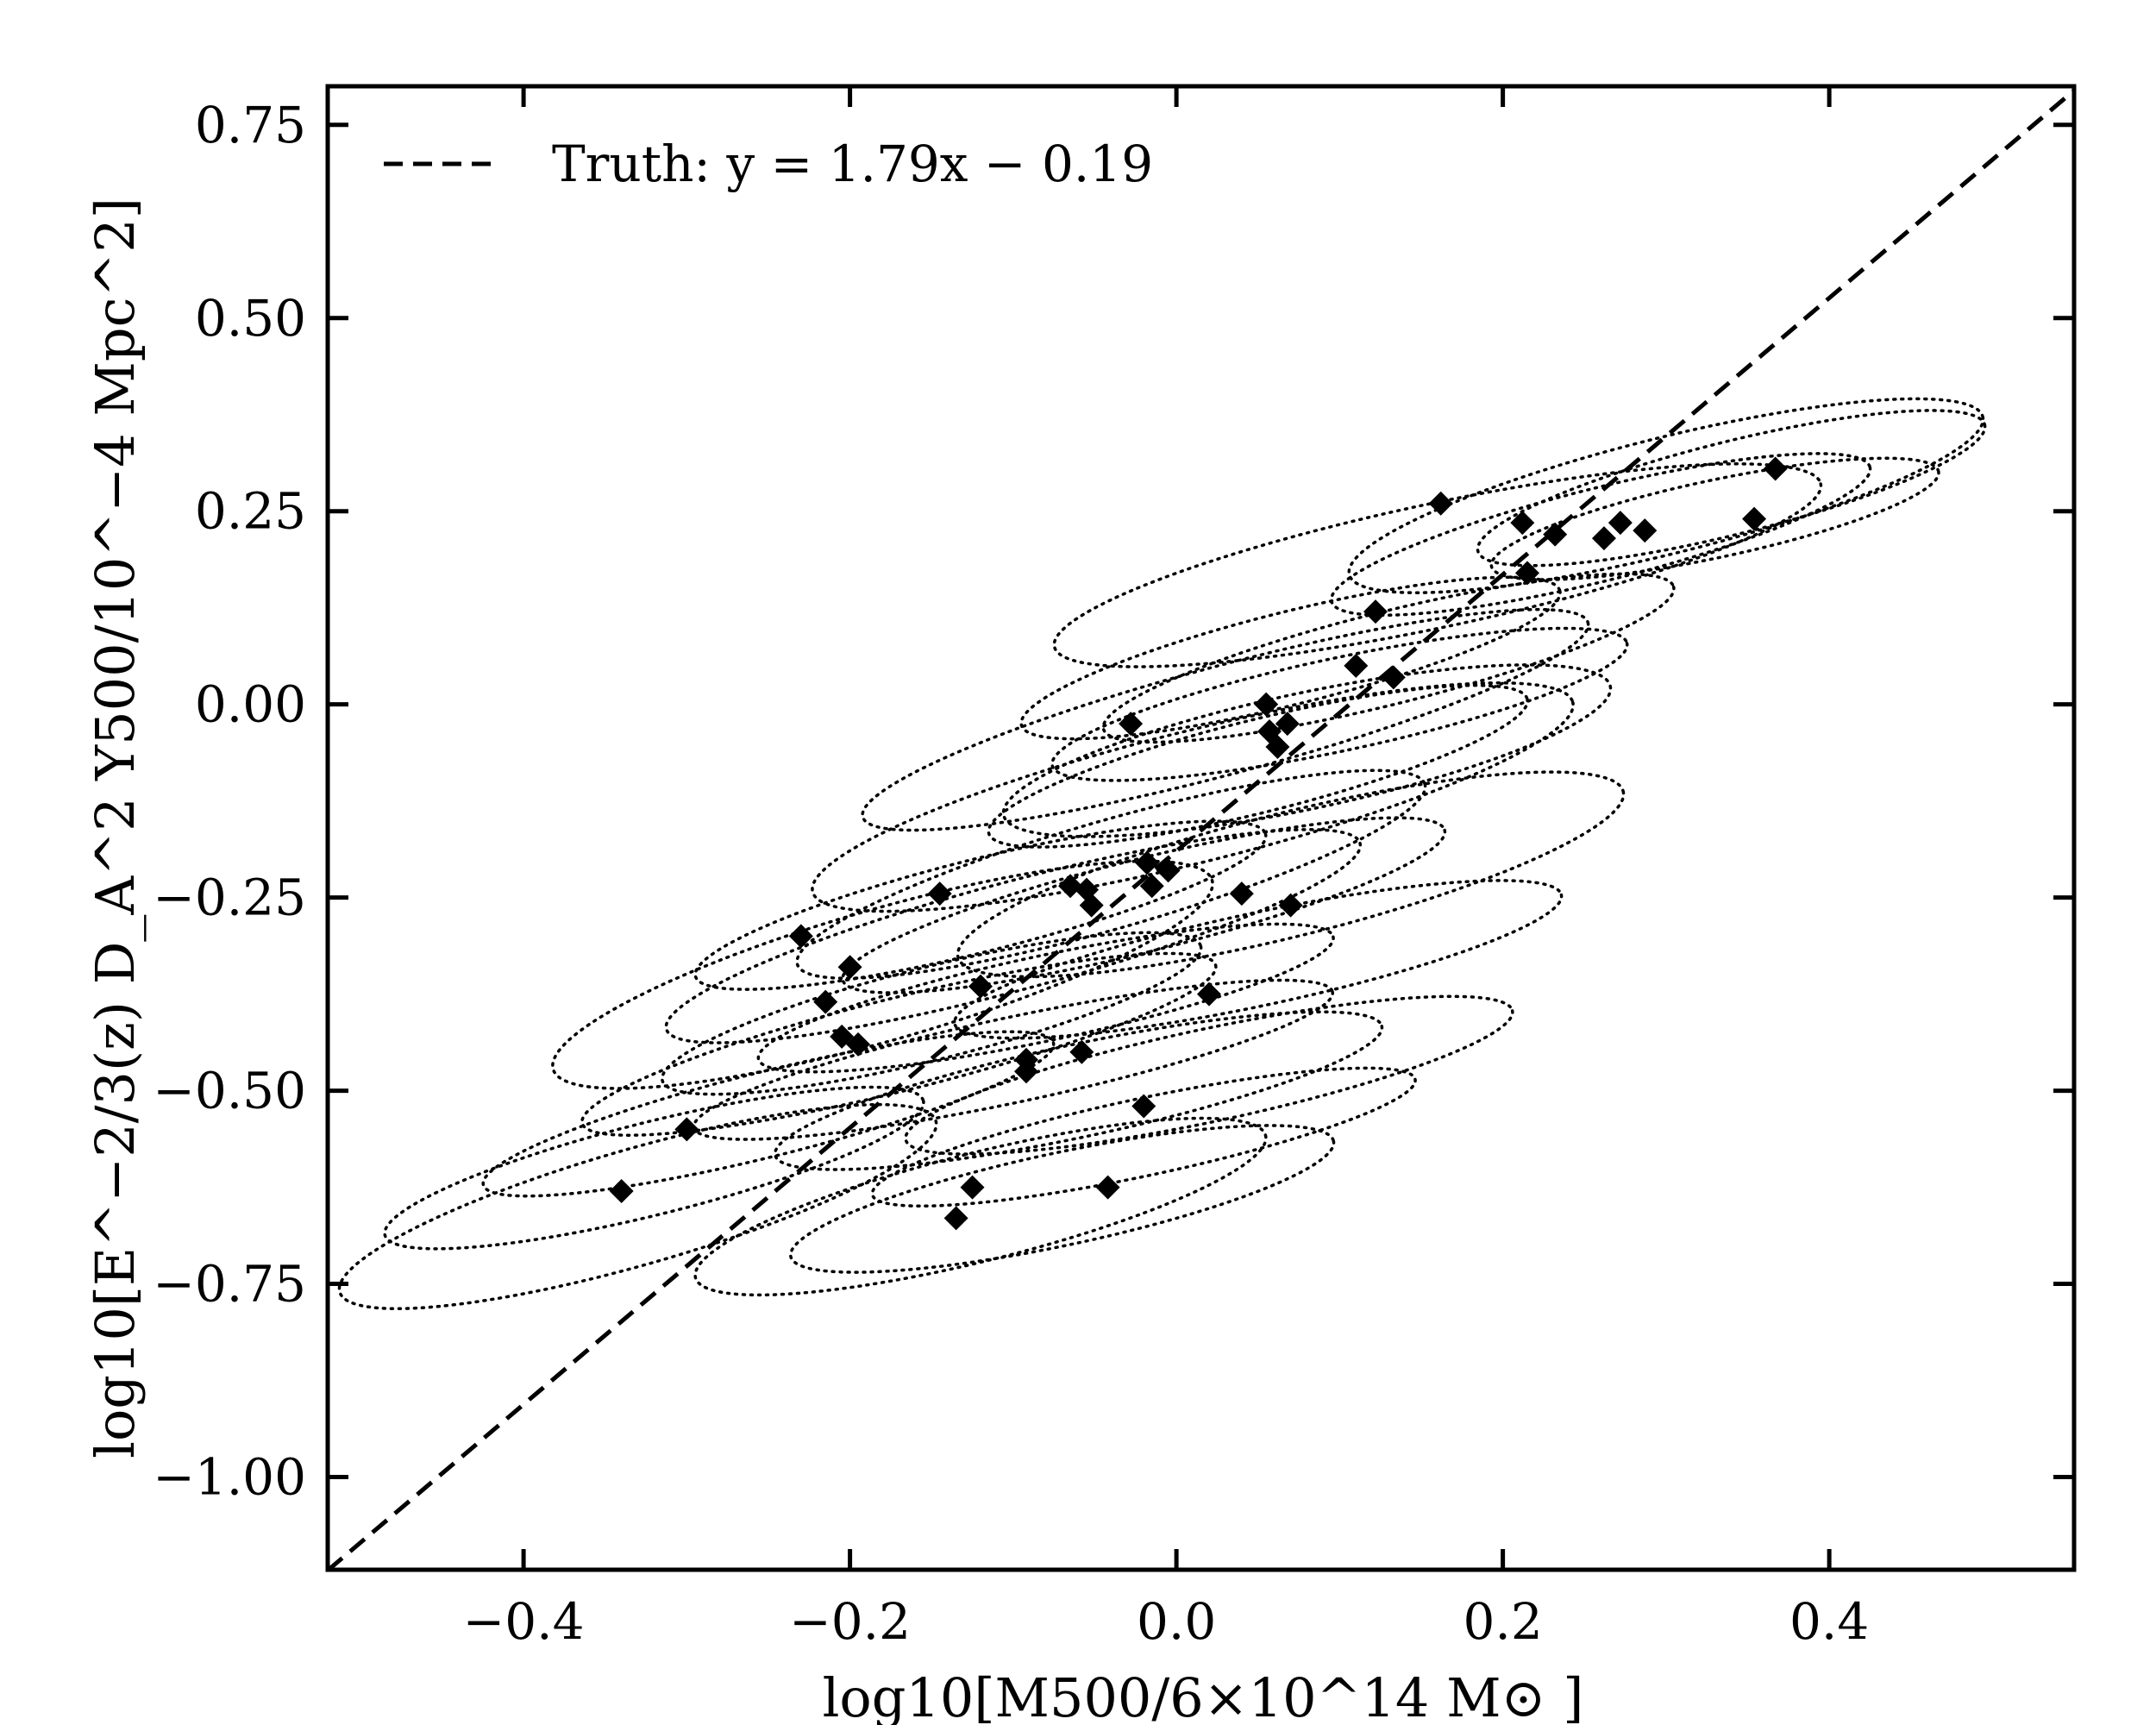 The height and width of the screenshot is (1725, 2156). What do you see at coordinates (850, 1621) in the screenshot?
I see `x-tick-label-1: −0.2` at bounding box center [850, 1621].